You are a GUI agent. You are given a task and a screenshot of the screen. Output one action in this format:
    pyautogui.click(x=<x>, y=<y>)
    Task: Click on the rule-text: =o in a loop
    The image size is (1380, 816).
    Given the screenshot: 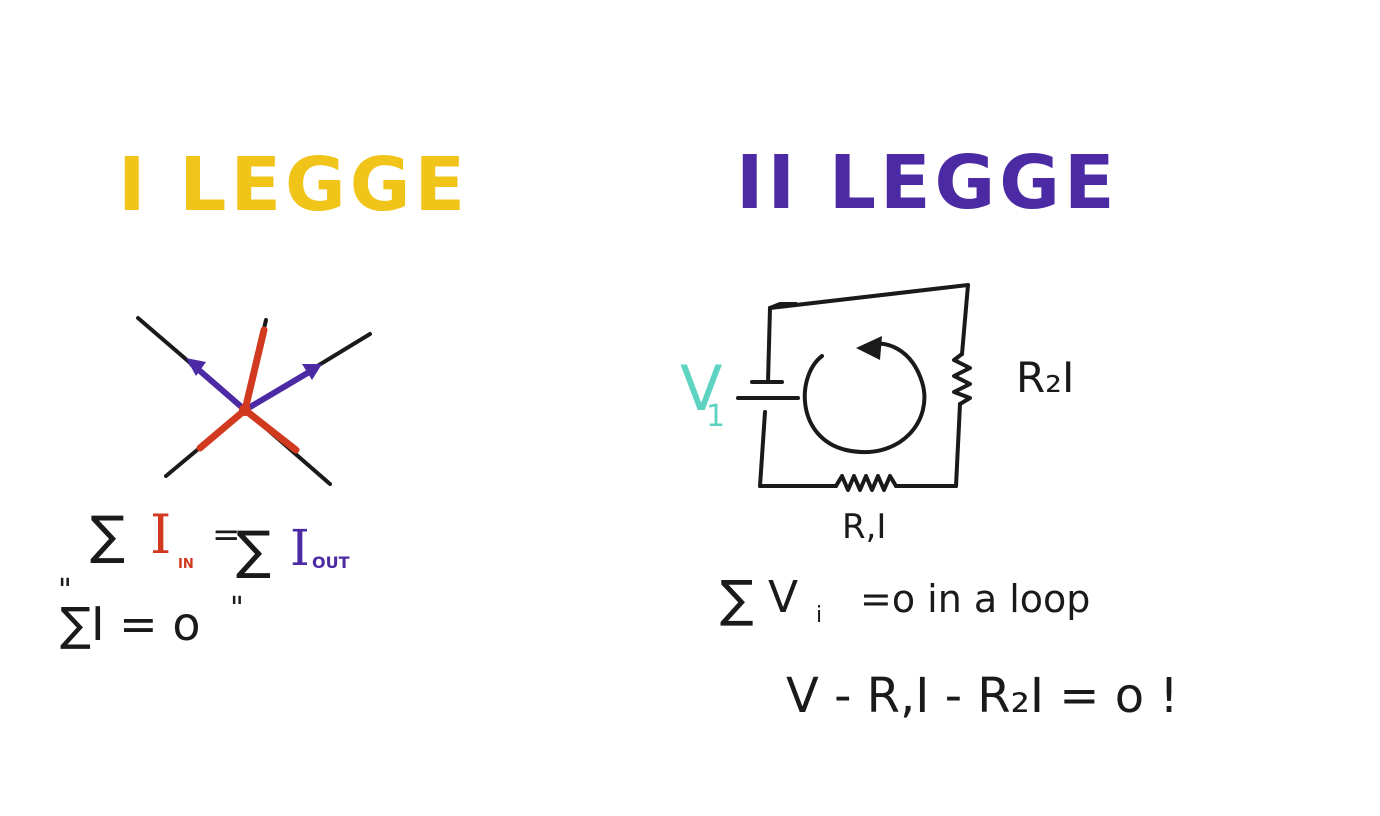 What is the action you would take?
    pyautogui.click(x=975, y=599)
    